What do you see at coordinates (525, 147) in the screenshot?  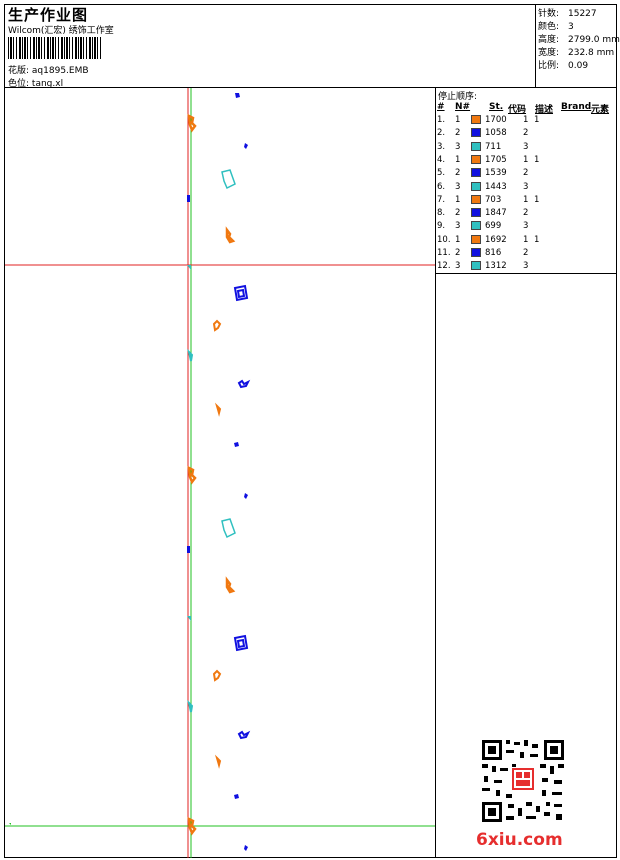 I see `table-row: 3. 3 711 3` at bounding box center [525, 147].